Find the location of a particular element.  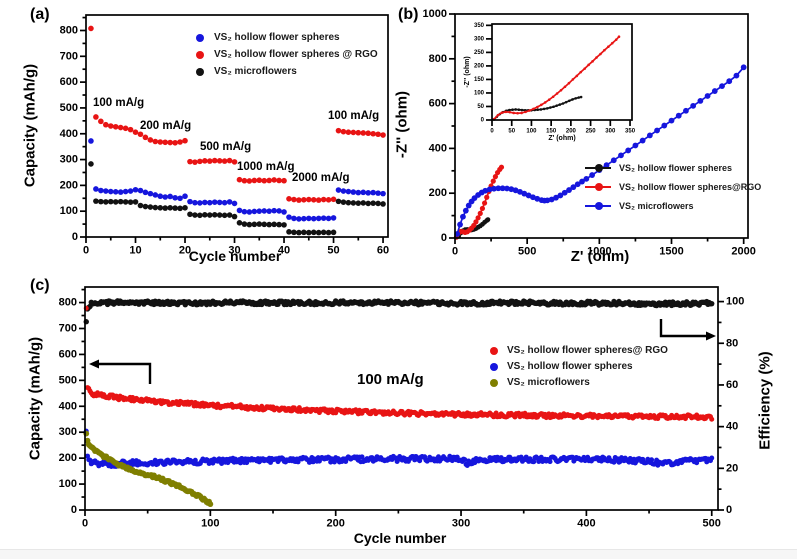

rate-annotation-500: 500 mA/g is located at coordinates (226, 147).